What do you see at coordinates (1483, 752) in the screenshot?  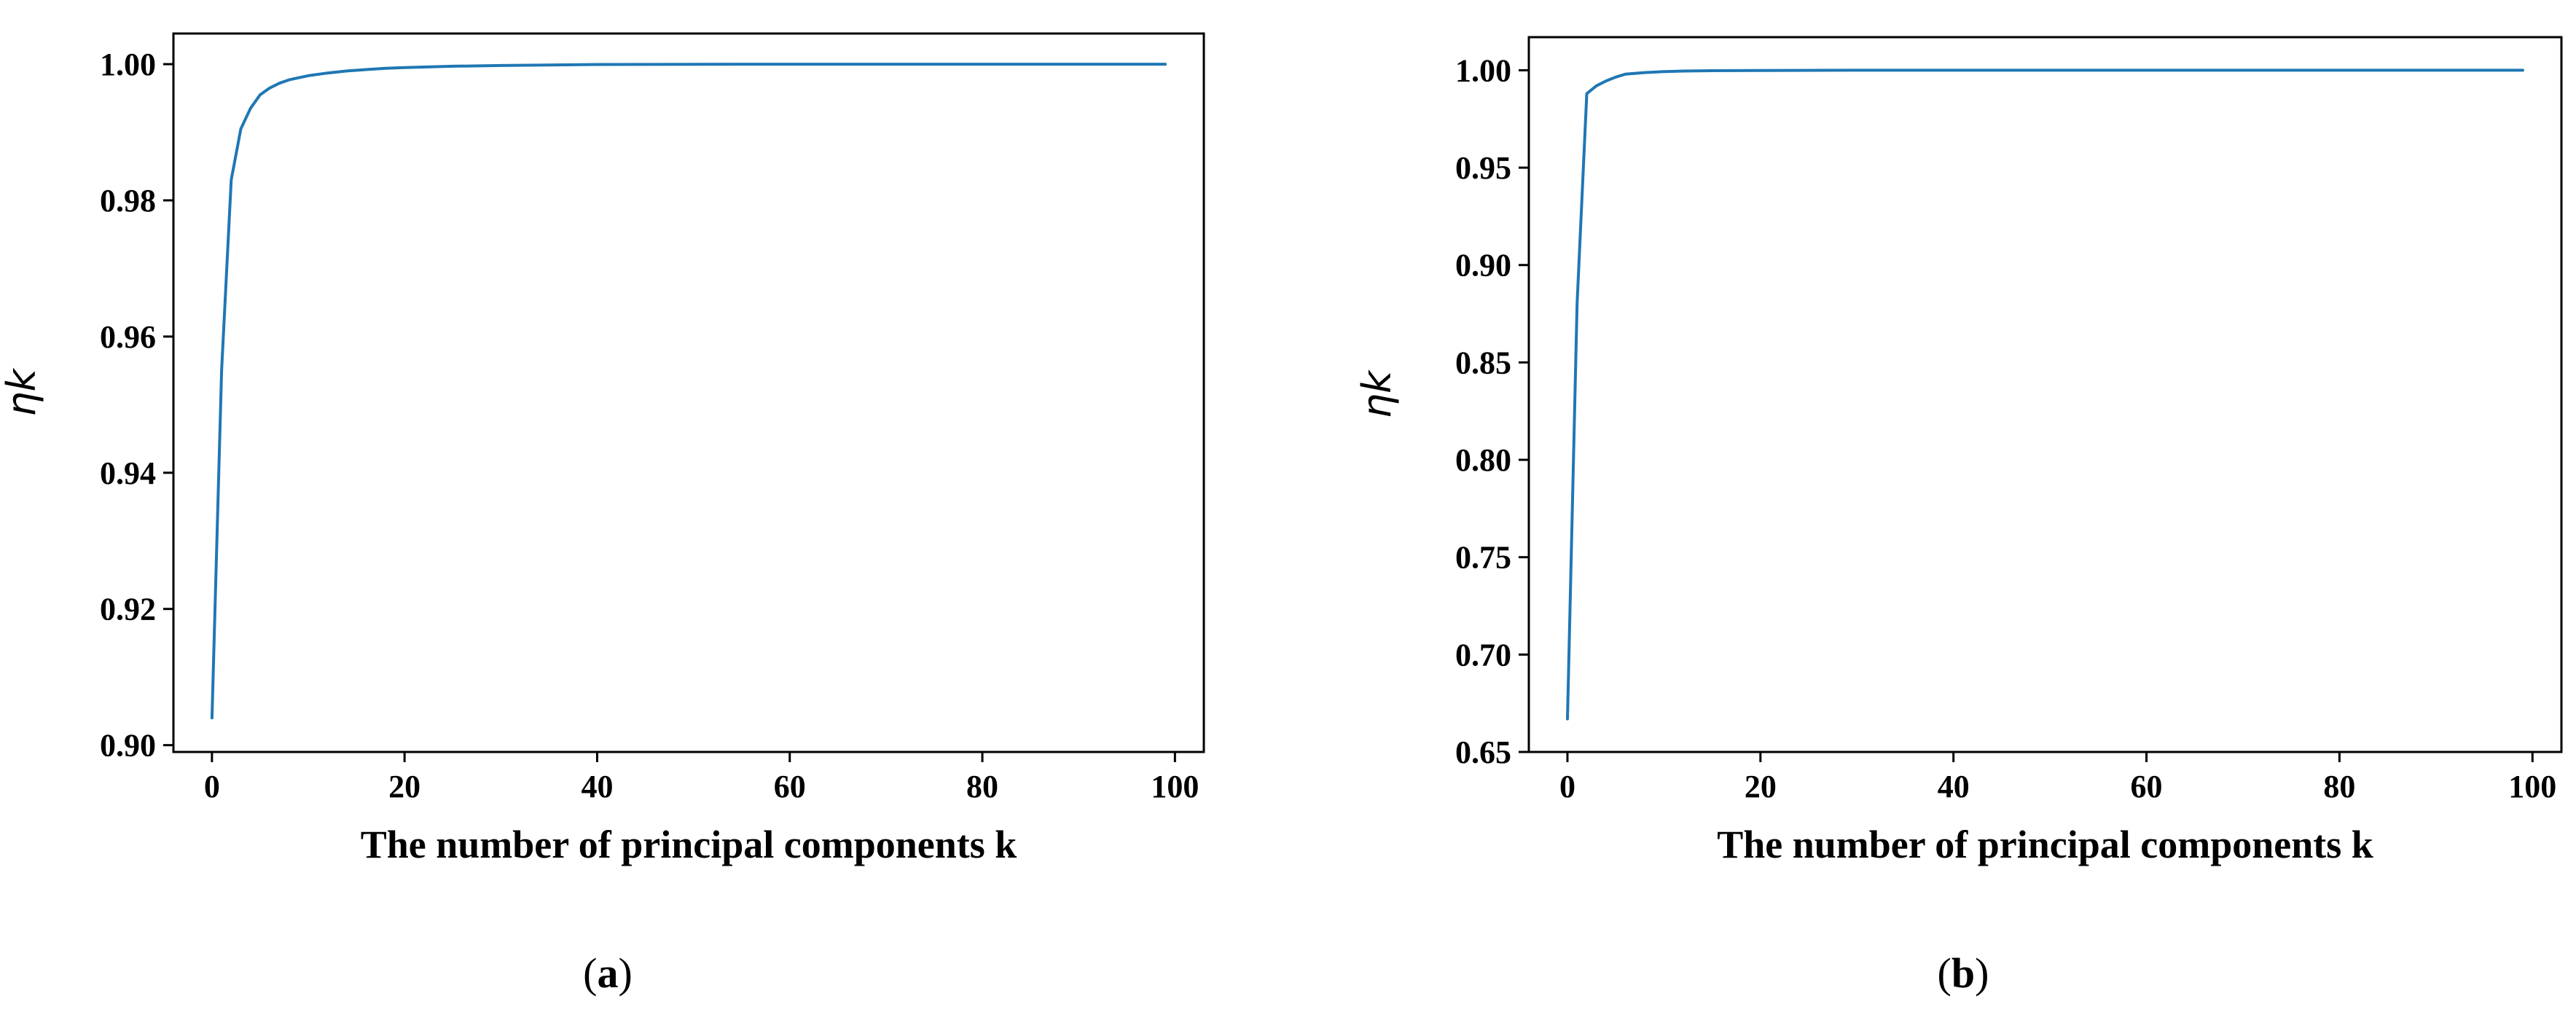 I see `y-tick-label: 0.65` at bounding box center [1483, 752].